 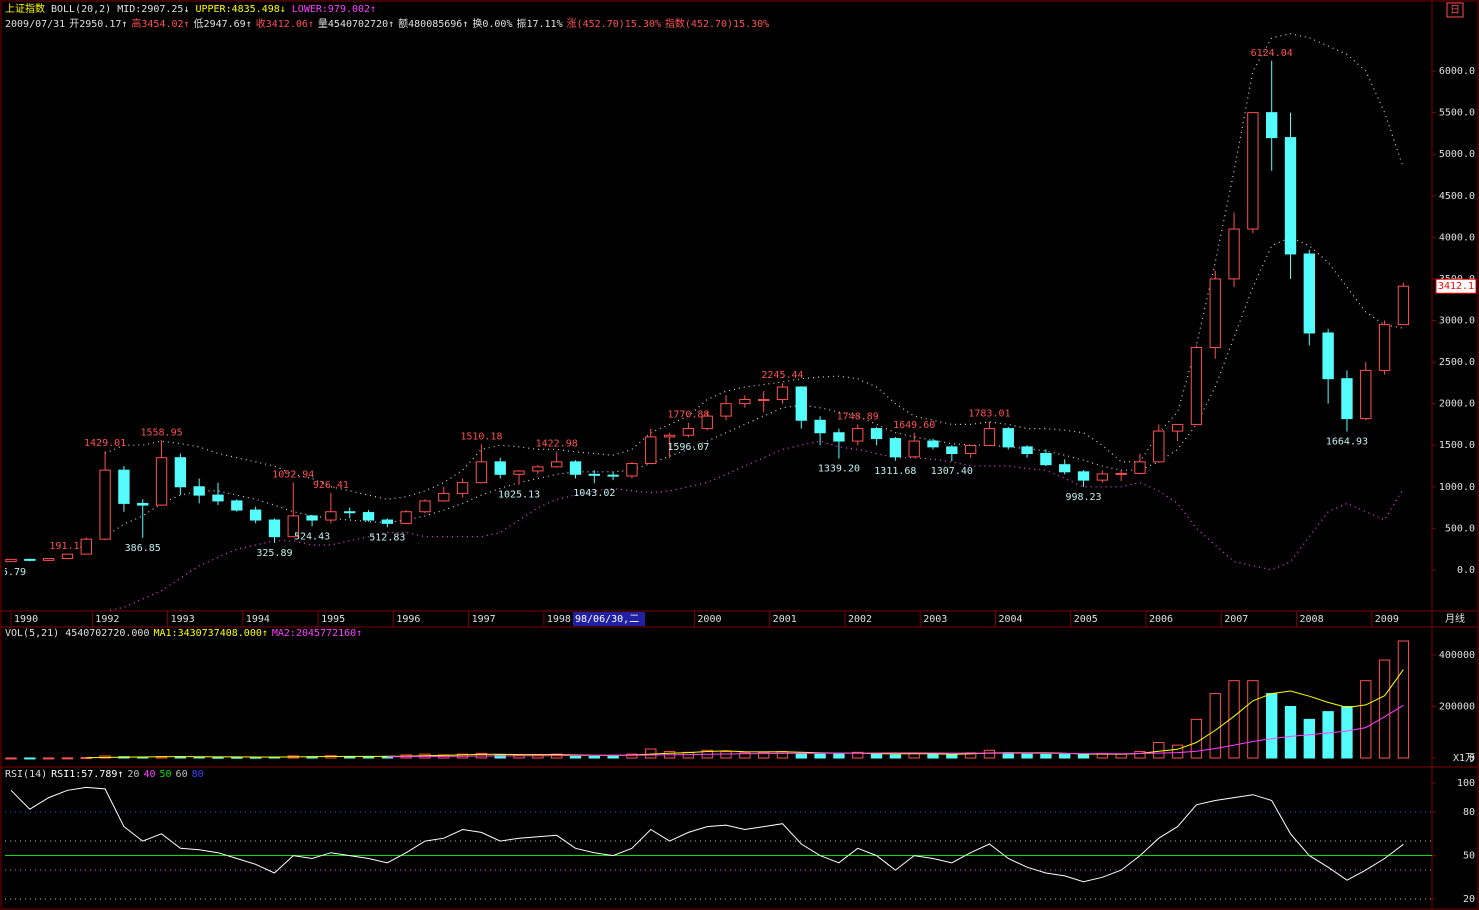 What do you see at coordinates (105, 443) in the screenshot?
I see `high-label: 1429.01` at bounding box center [105, 443].